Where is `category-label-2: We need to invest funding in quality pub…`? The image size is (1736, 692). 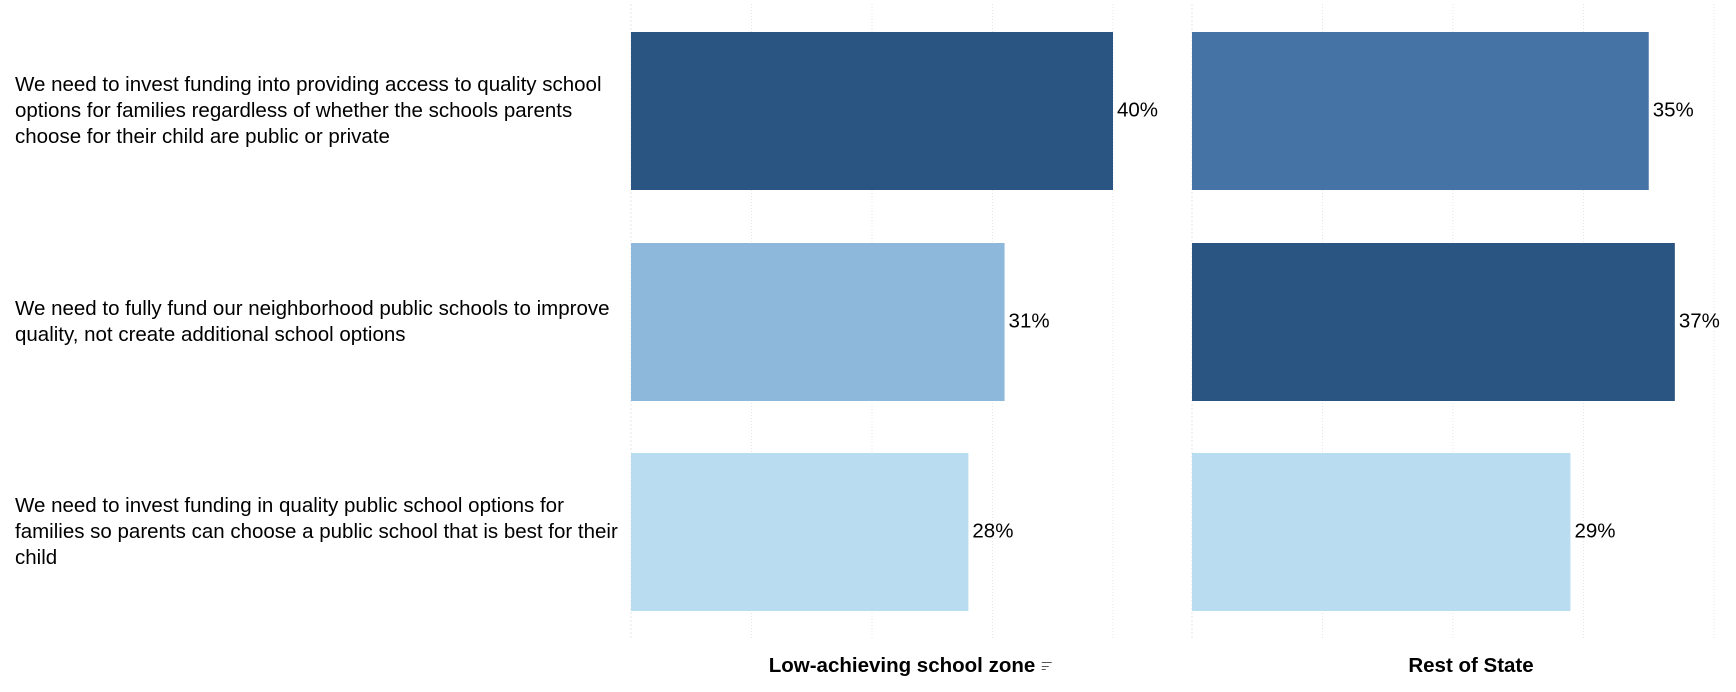
category-label-2: We need to invest funding in quality pub… is located at coordinates (316, 531).